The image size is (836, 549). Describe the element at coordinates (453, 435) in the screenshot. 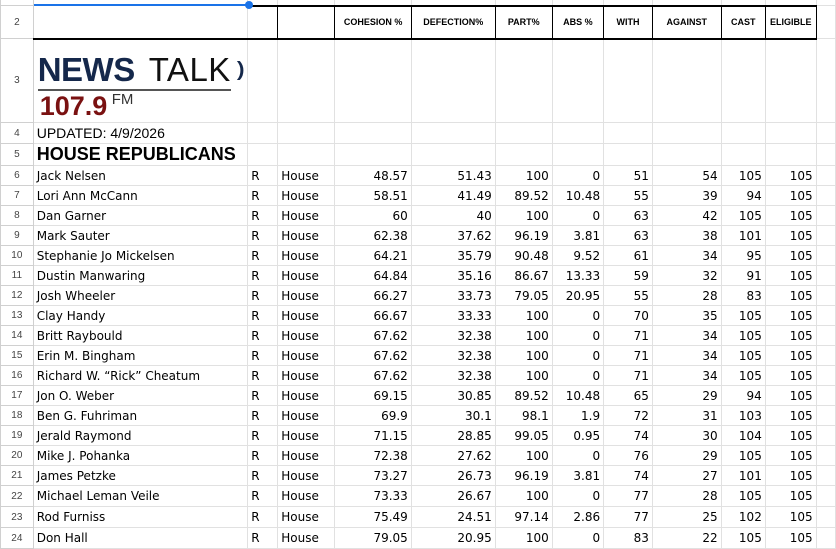

I see `defection-cell: 28.85` at that location.